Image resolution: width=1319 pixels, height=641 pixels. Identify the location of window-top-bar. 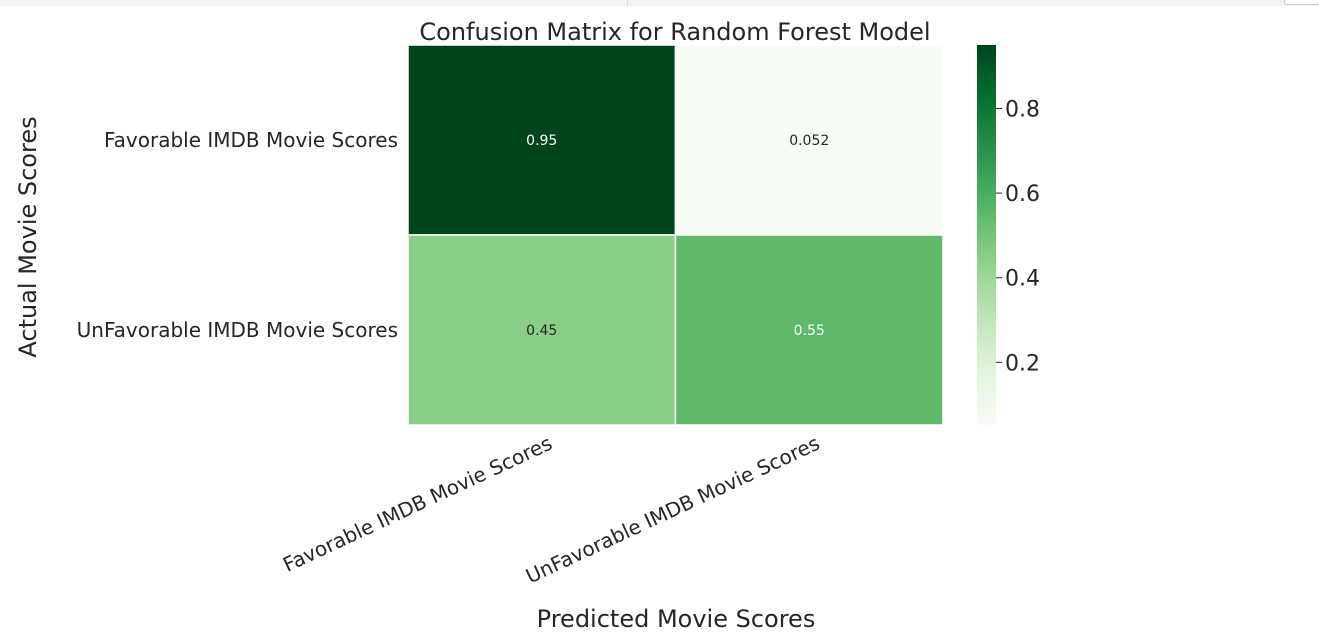
(659, 3).